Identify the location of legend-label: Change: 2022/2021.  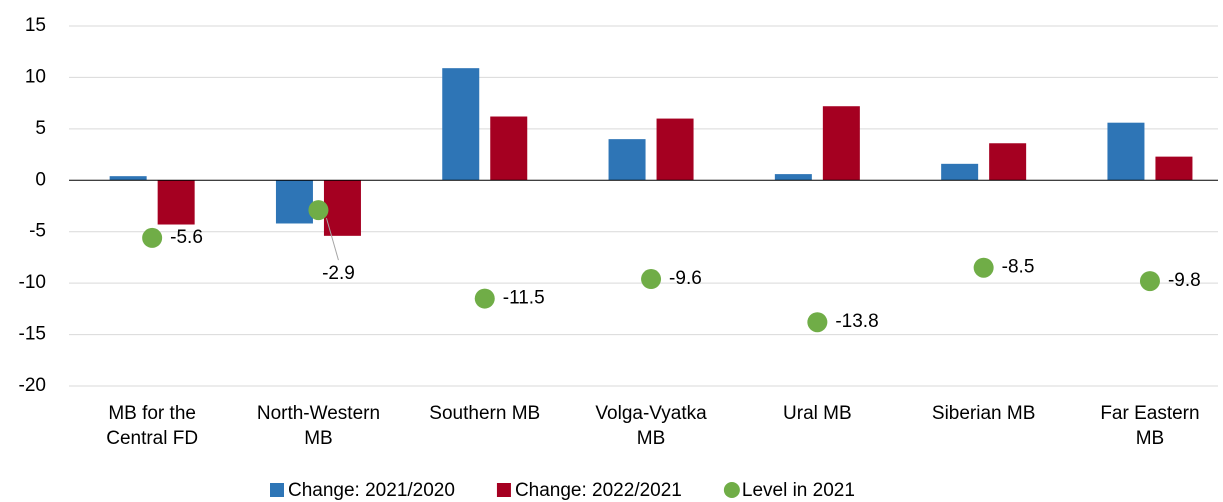
(598, 490).